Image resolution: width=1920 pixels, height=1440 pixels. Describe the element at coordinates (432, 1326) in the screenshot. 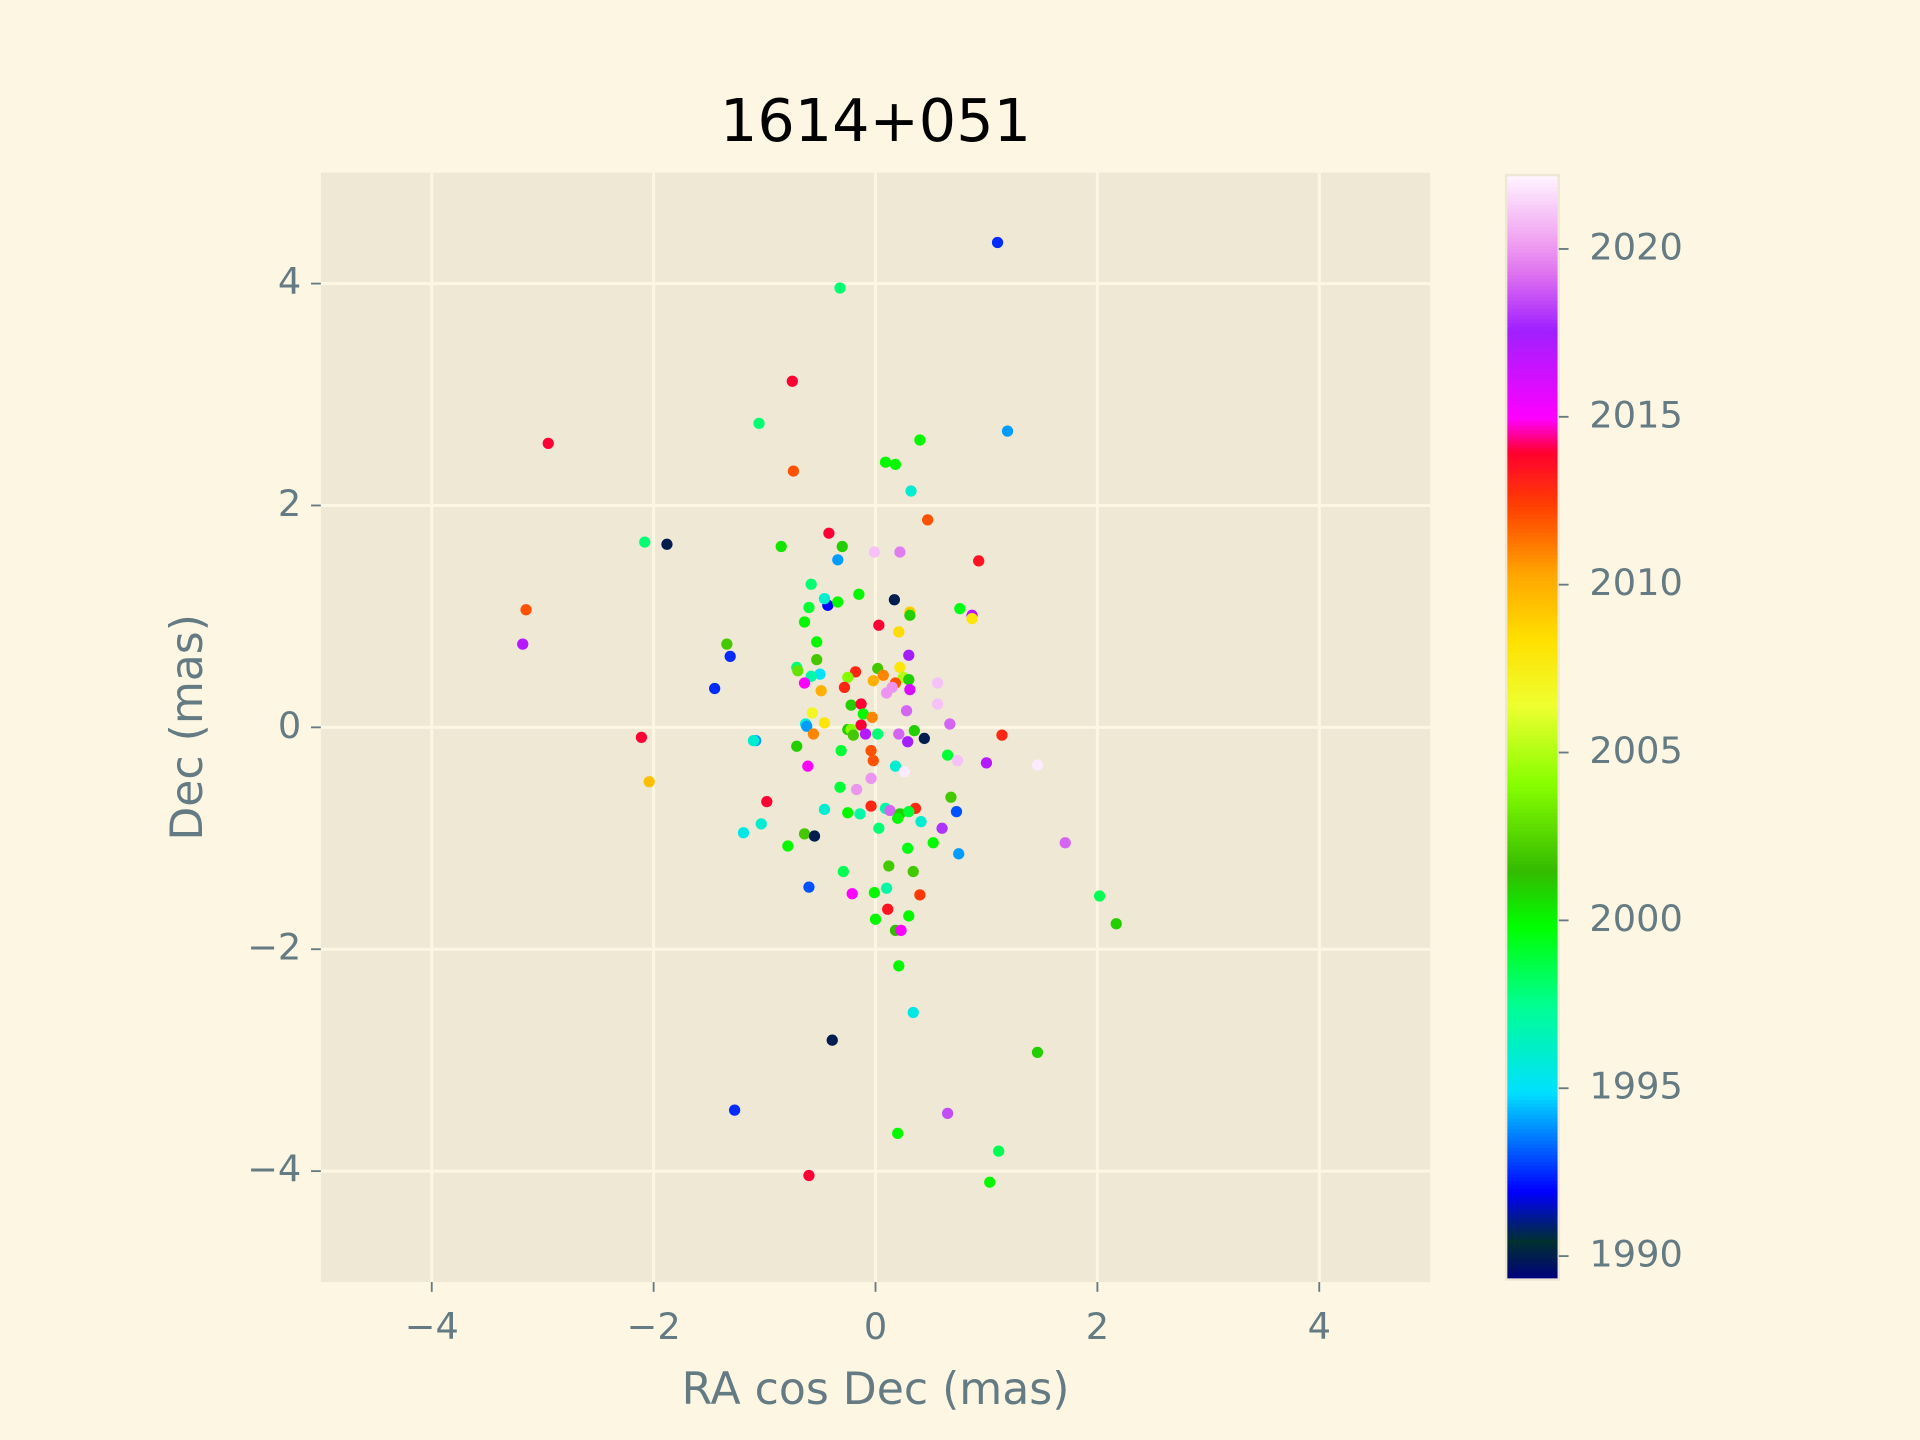

I see `x-tick-label: −4` at that location.